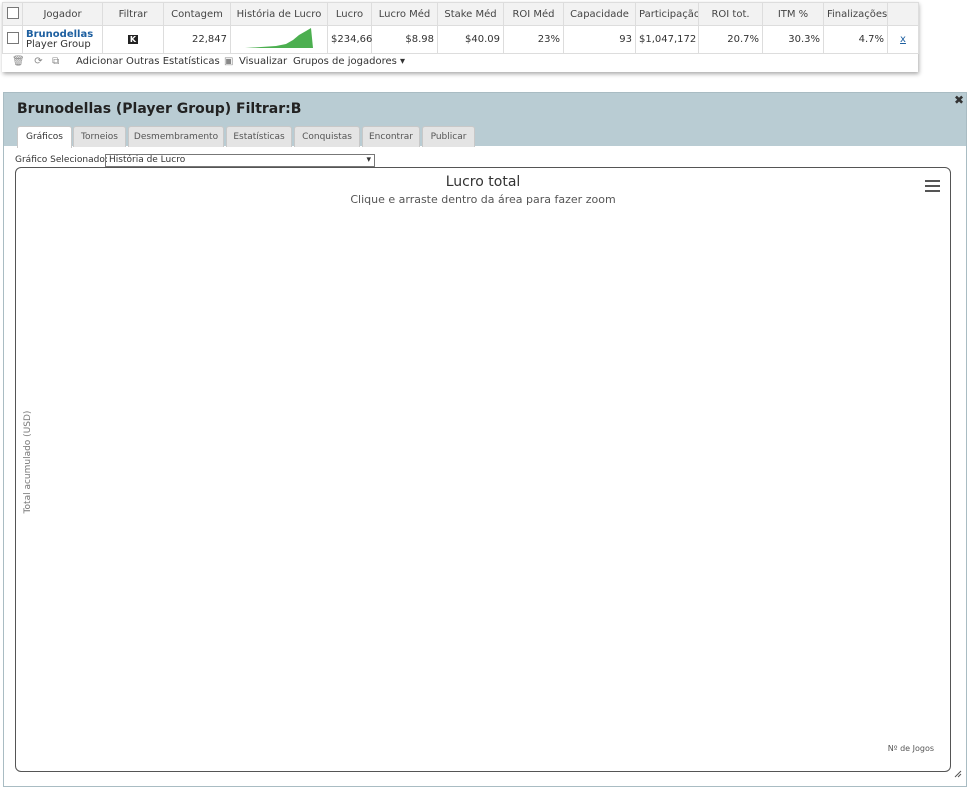 This screenshot has width=971, height=792. What do you see at coordinates (911, 748) in the screenshot?
I see `x-axis-title: Nº de Jogos` at bounding box center [911, 748].